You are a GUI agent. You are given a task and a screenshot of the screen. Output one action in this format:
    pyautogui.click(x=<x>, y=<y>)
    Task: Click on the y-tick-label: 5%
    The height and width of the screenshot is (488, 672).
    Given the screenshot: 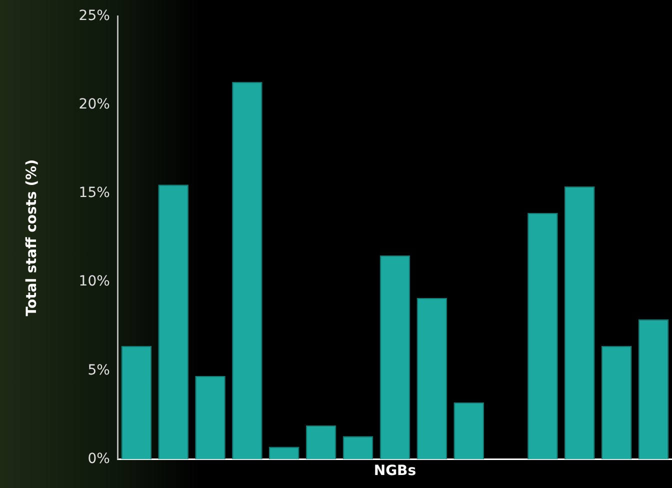 What is the action you would take?
    pyautogui.click(x=99, y=370)
    